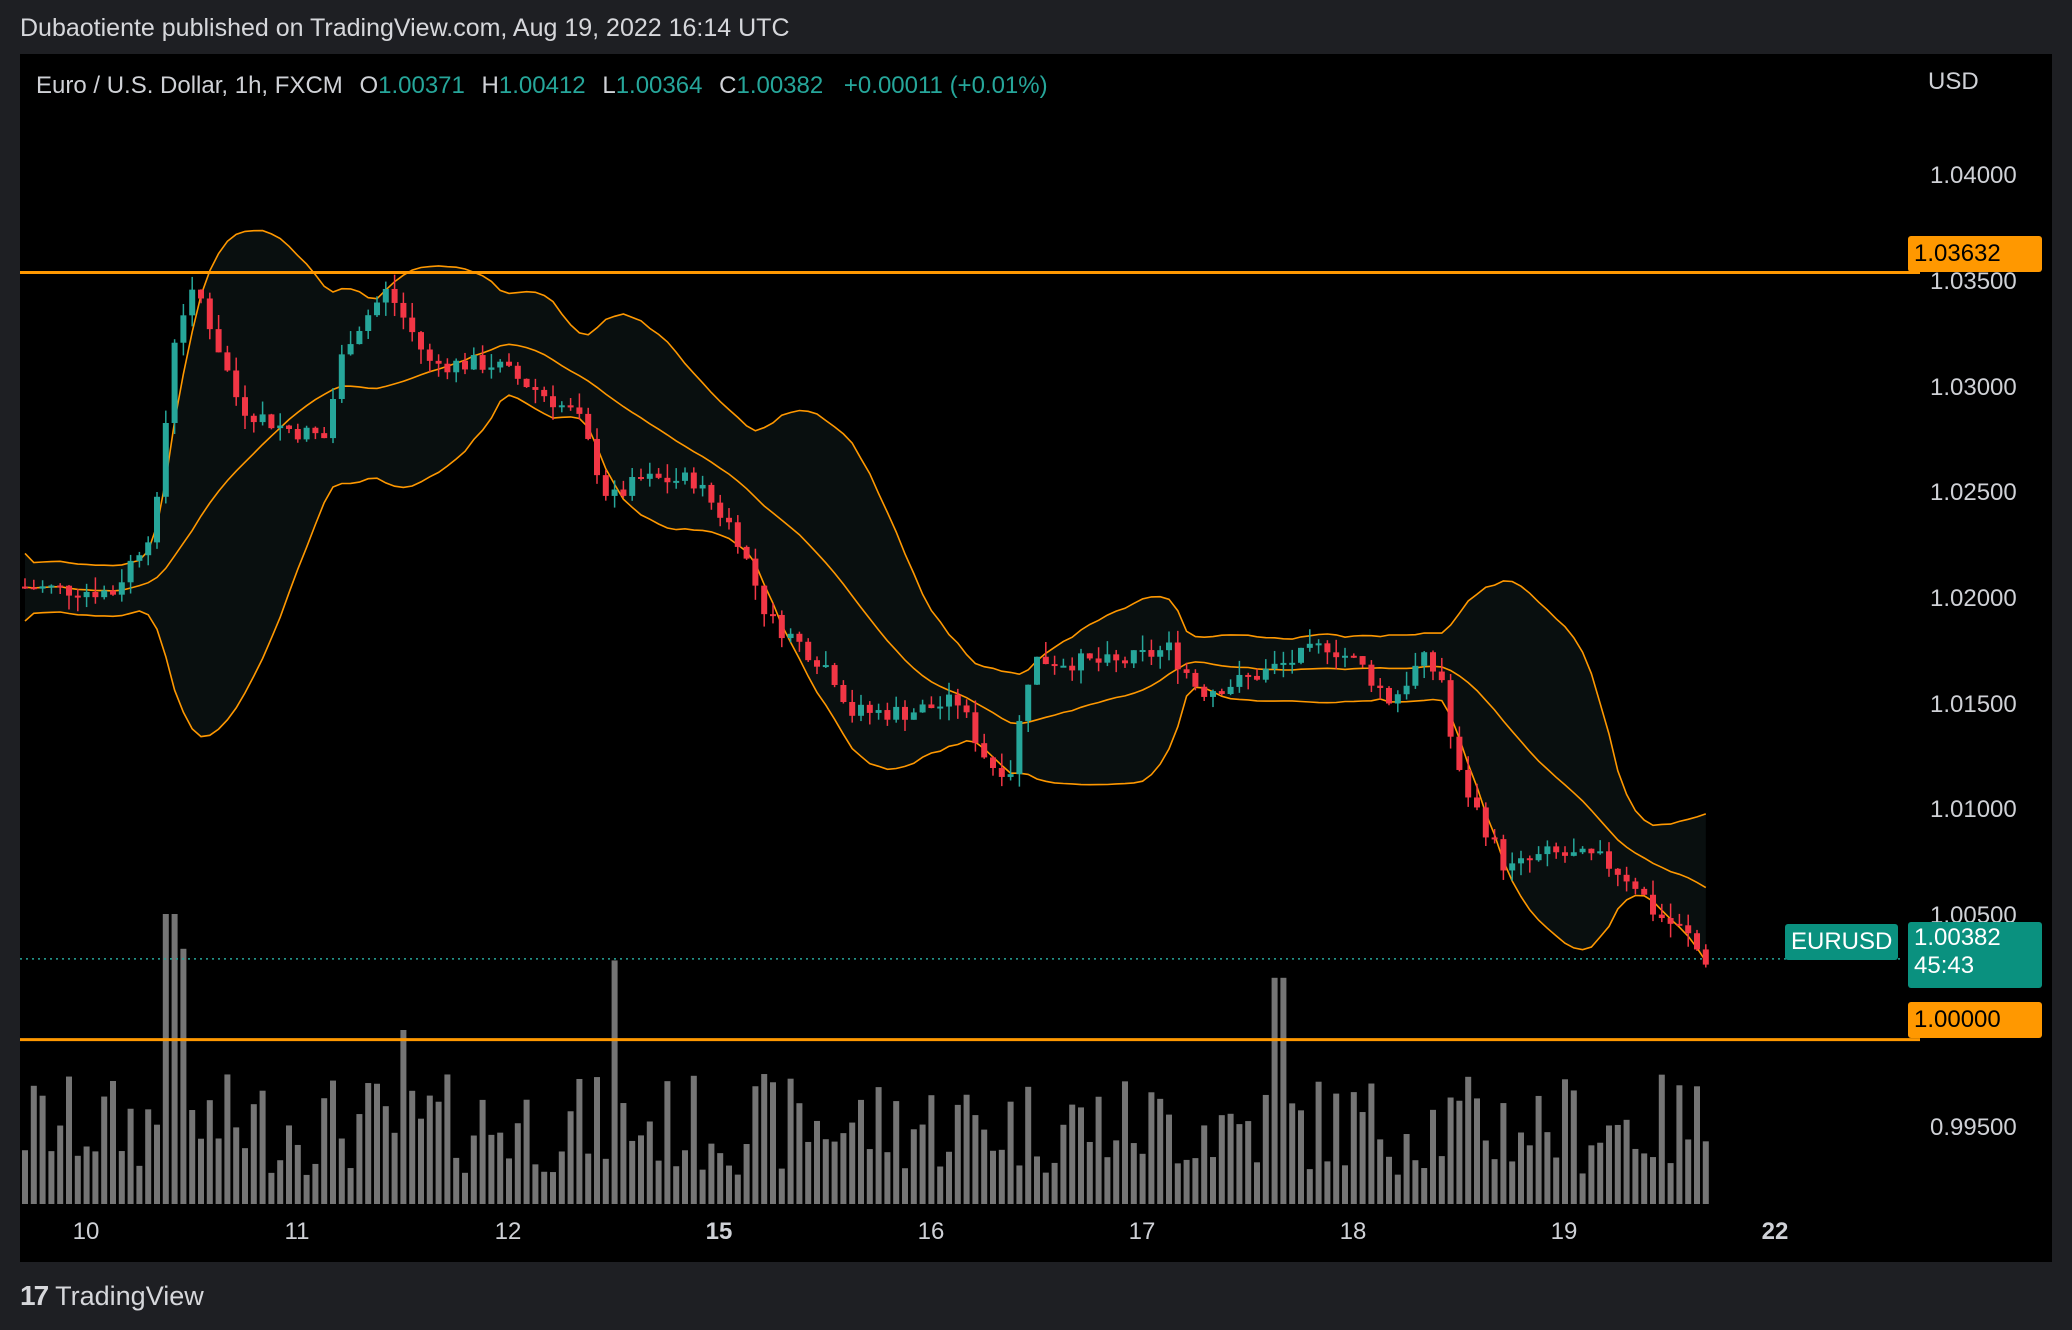  I want to click on legend-title: Euro / U.S. Dollar, 1h, FXCM, so click(189, 85).